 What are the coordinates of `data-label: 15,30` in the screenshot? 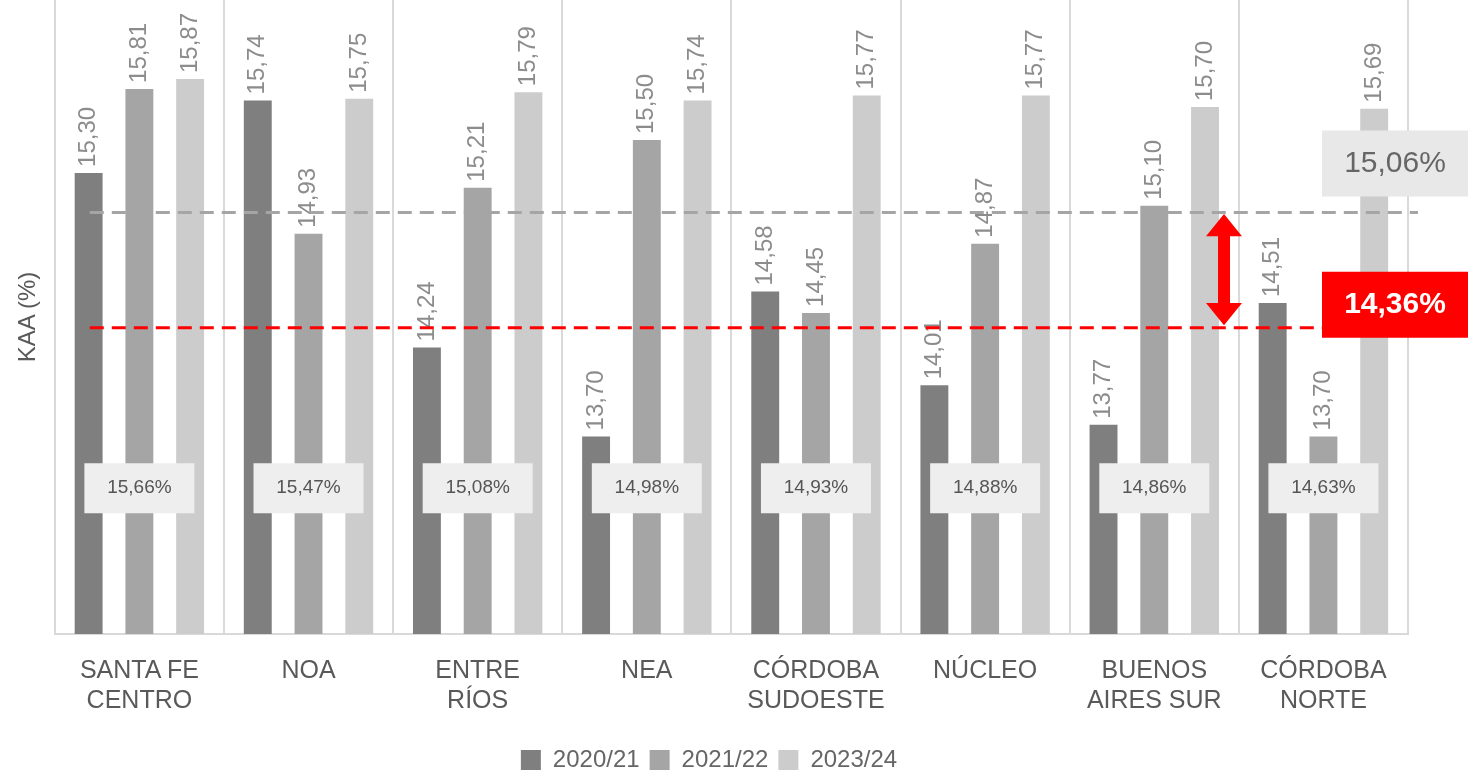 It's located at (87, 136).